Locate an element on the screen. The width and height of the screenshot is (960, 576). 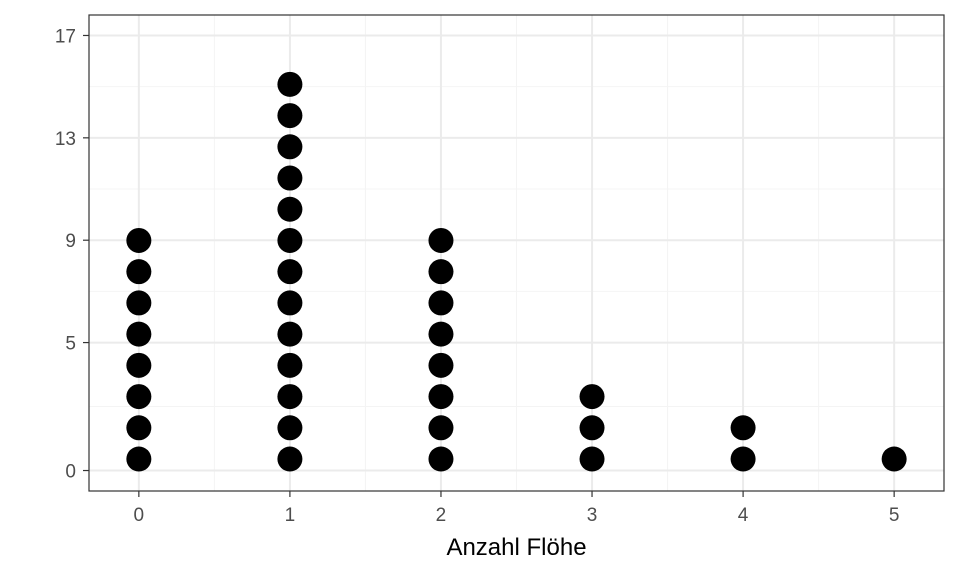
x-tick-label: 0 is located at coordinates (139, 515).